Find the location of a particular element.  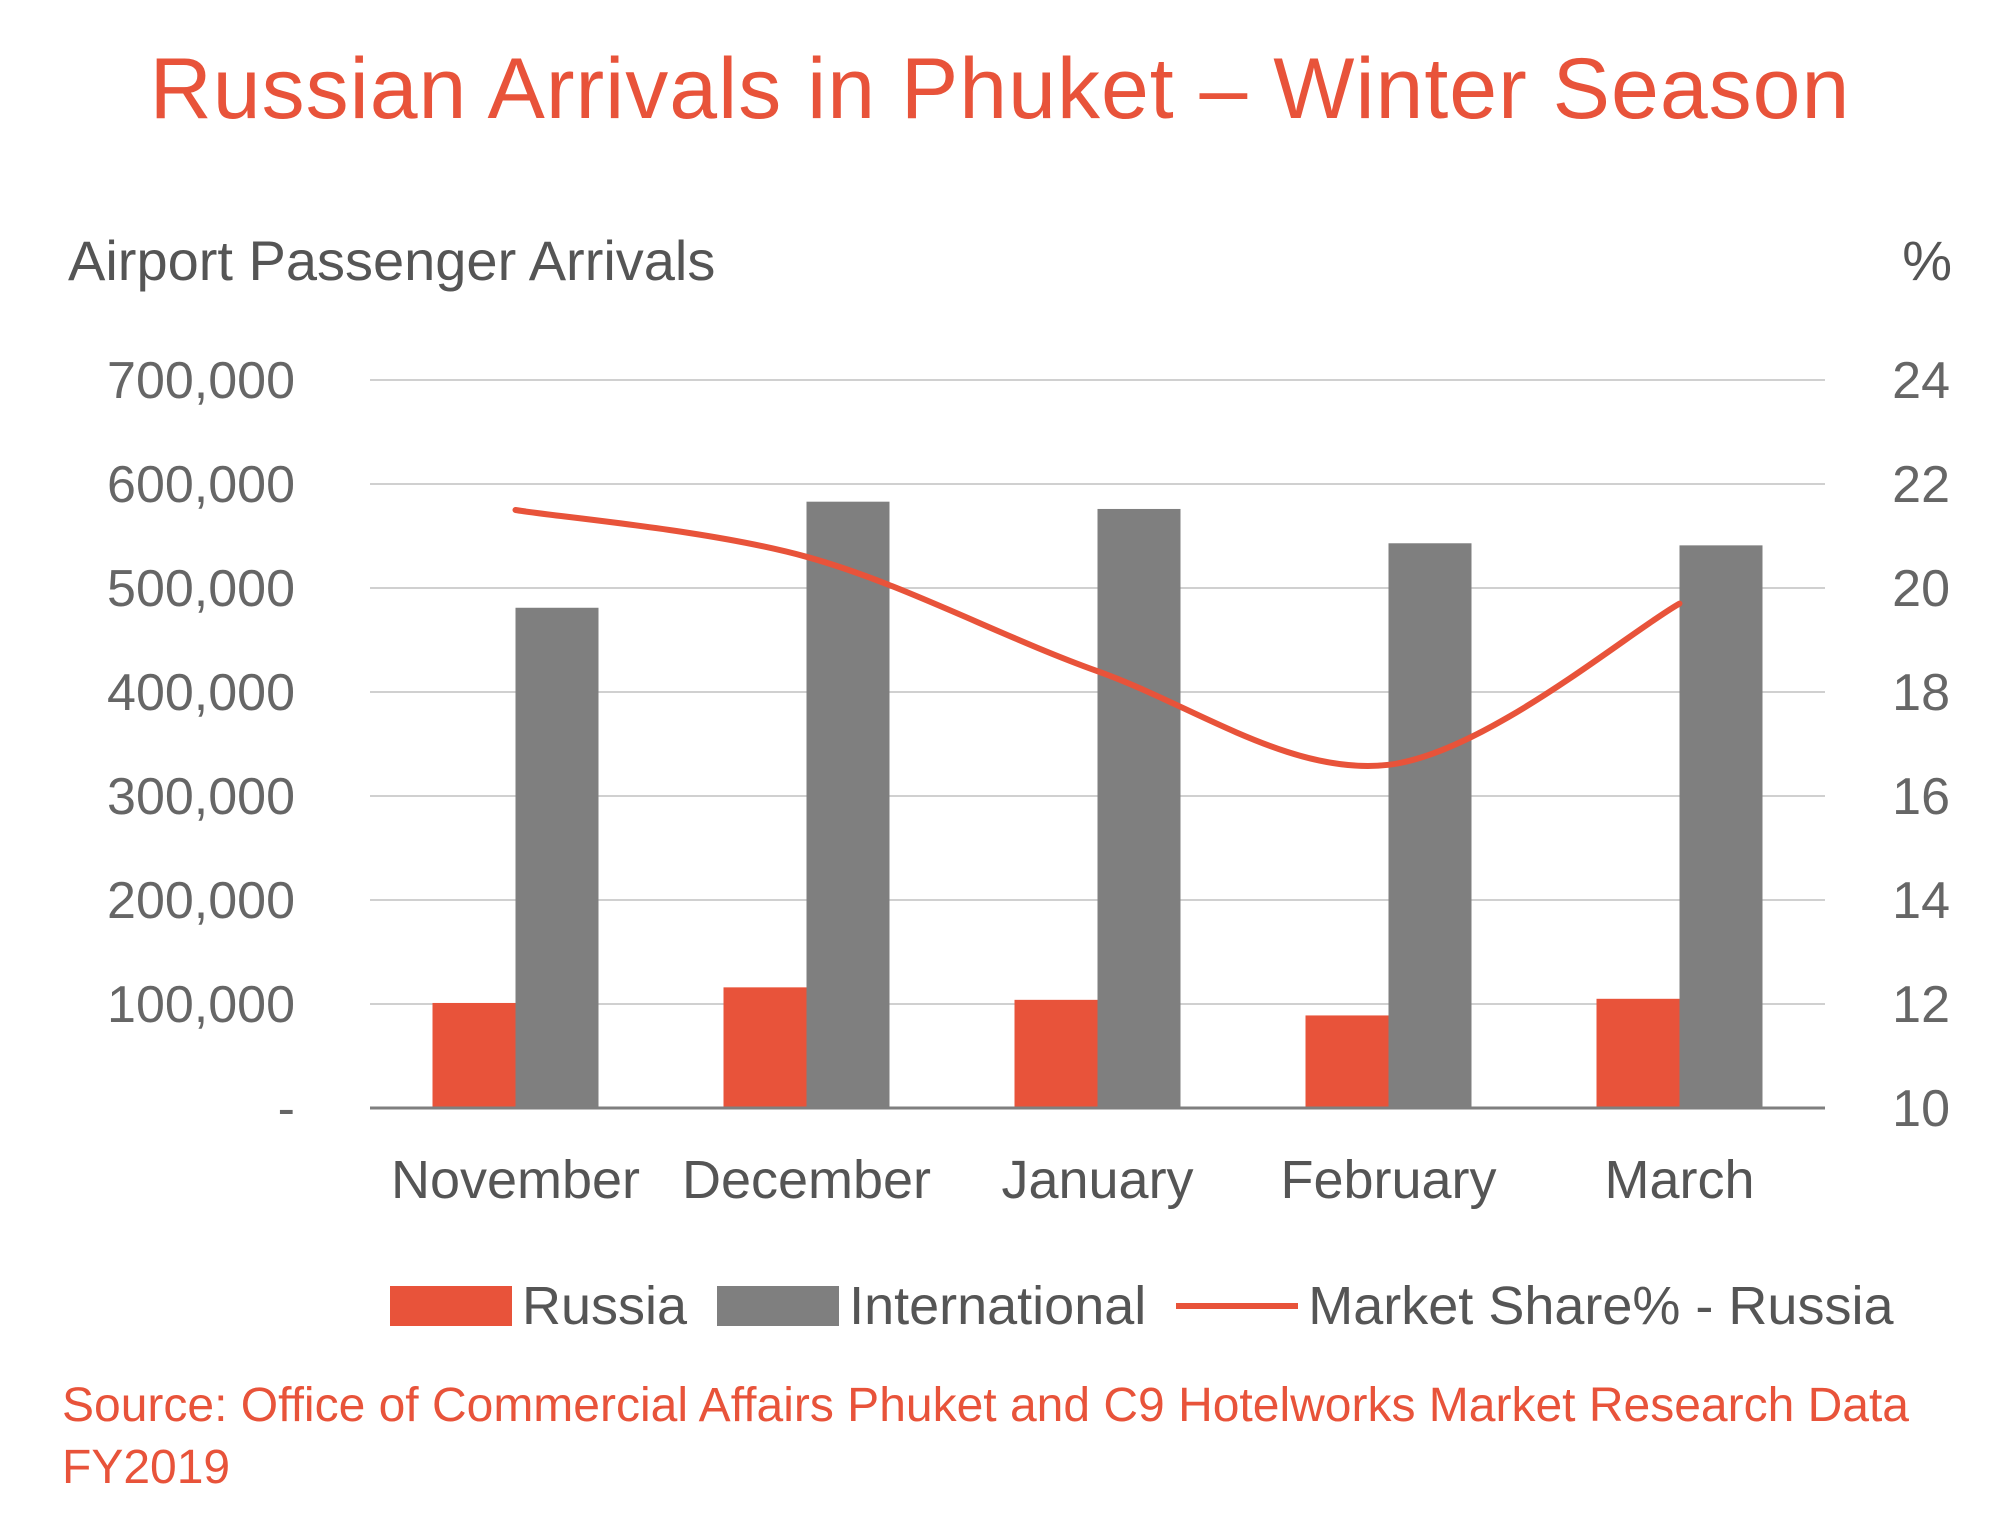

international-swatch-icon is located at coordinates (778, 1306).